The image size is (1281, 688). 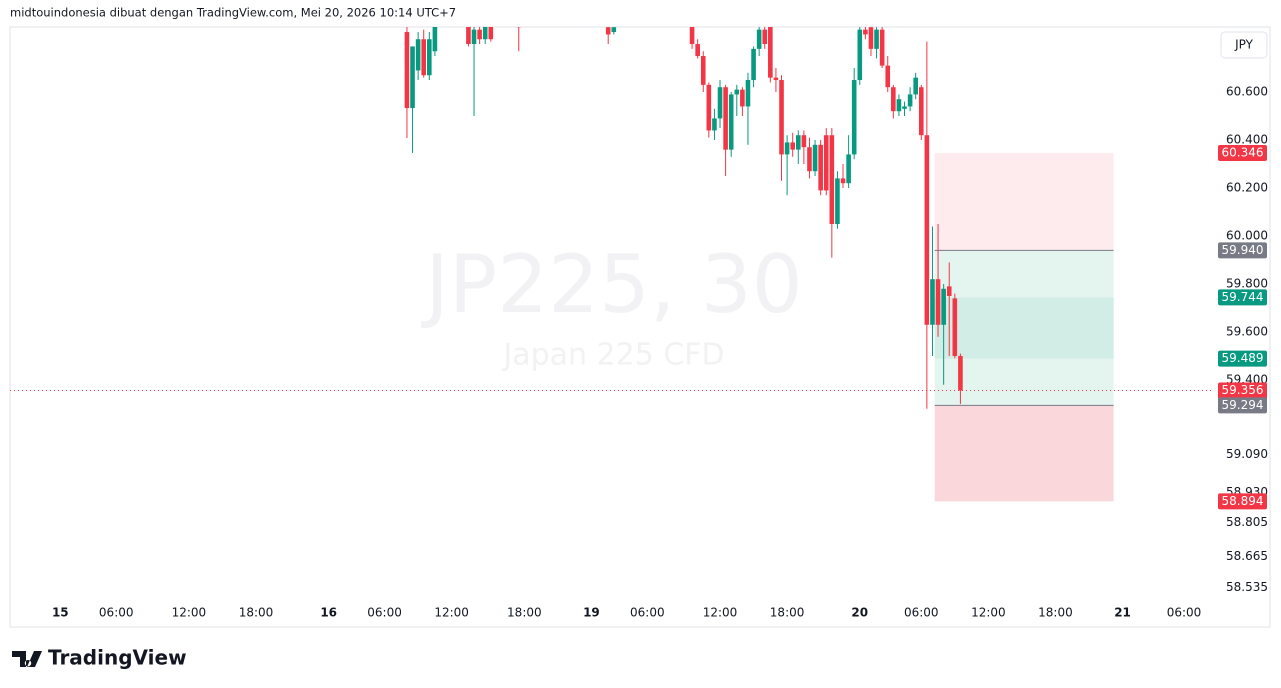 I want to click on y-tick-label: 58.665, so click(x=1247, y=556).